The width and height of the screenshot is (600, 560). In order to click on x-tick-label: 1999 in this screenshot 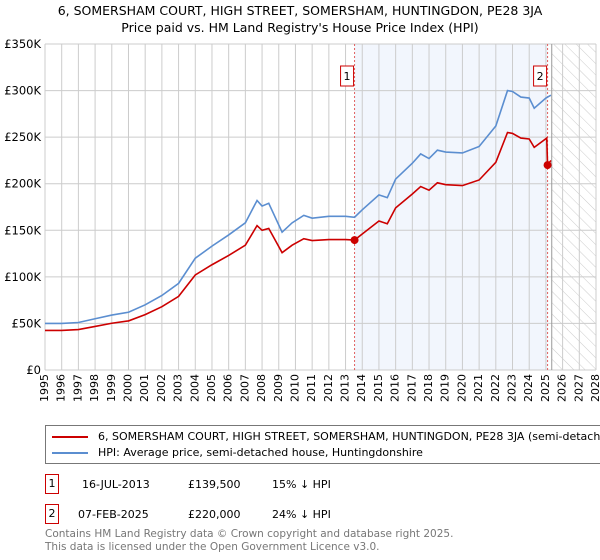, I will do `click(111, 388)`.